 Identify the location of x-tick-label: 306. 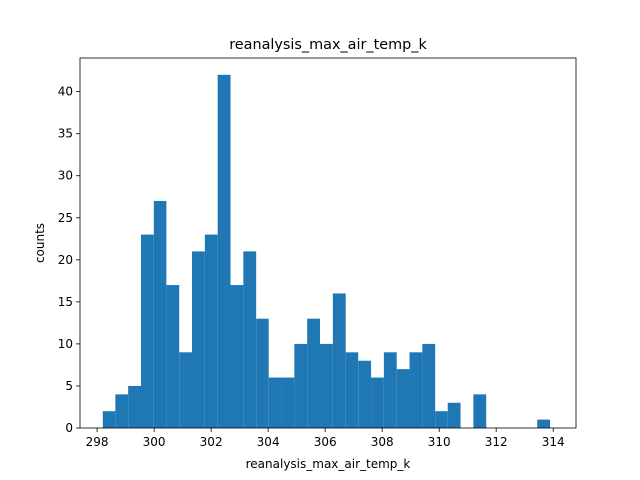
(325, 442).